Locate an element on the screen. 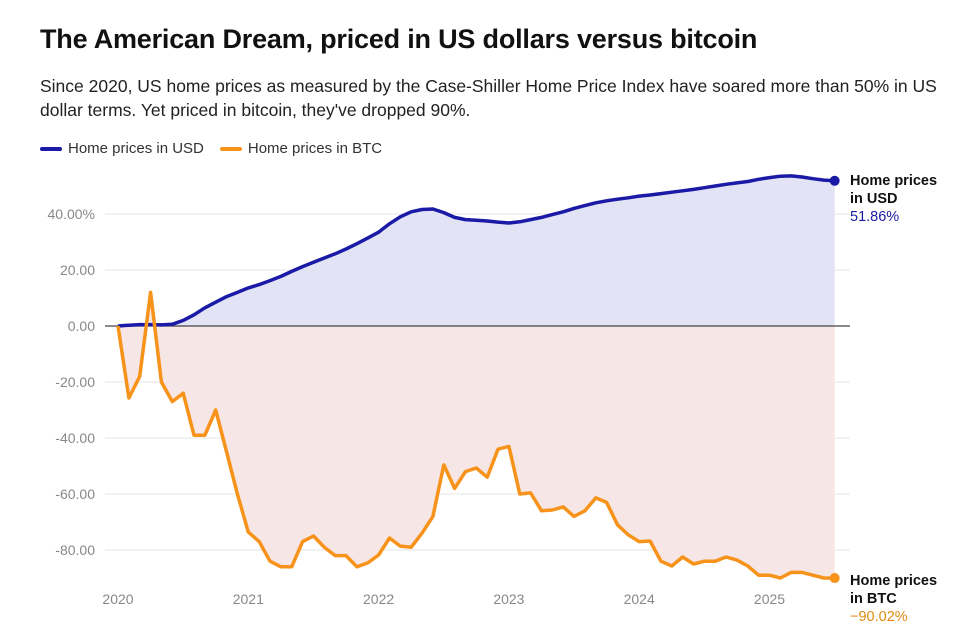  x-tick-label: 2022 is located at coordinates (378, 599).